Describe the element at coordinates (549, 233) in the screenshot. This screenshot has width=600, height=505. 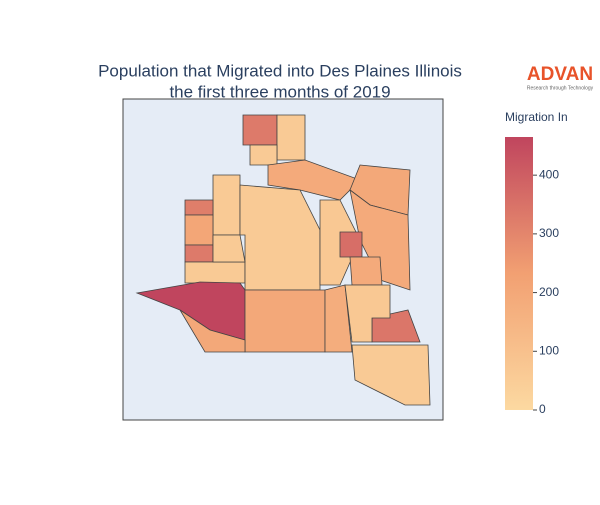
I see `colorbar-tick-label: 300` at that location.